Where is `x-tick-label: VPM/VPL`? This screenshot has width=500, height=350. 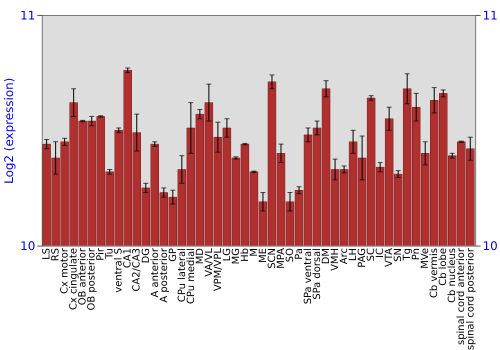
x-tick-label: VPM/VPL is located at coordinates (218, 270).